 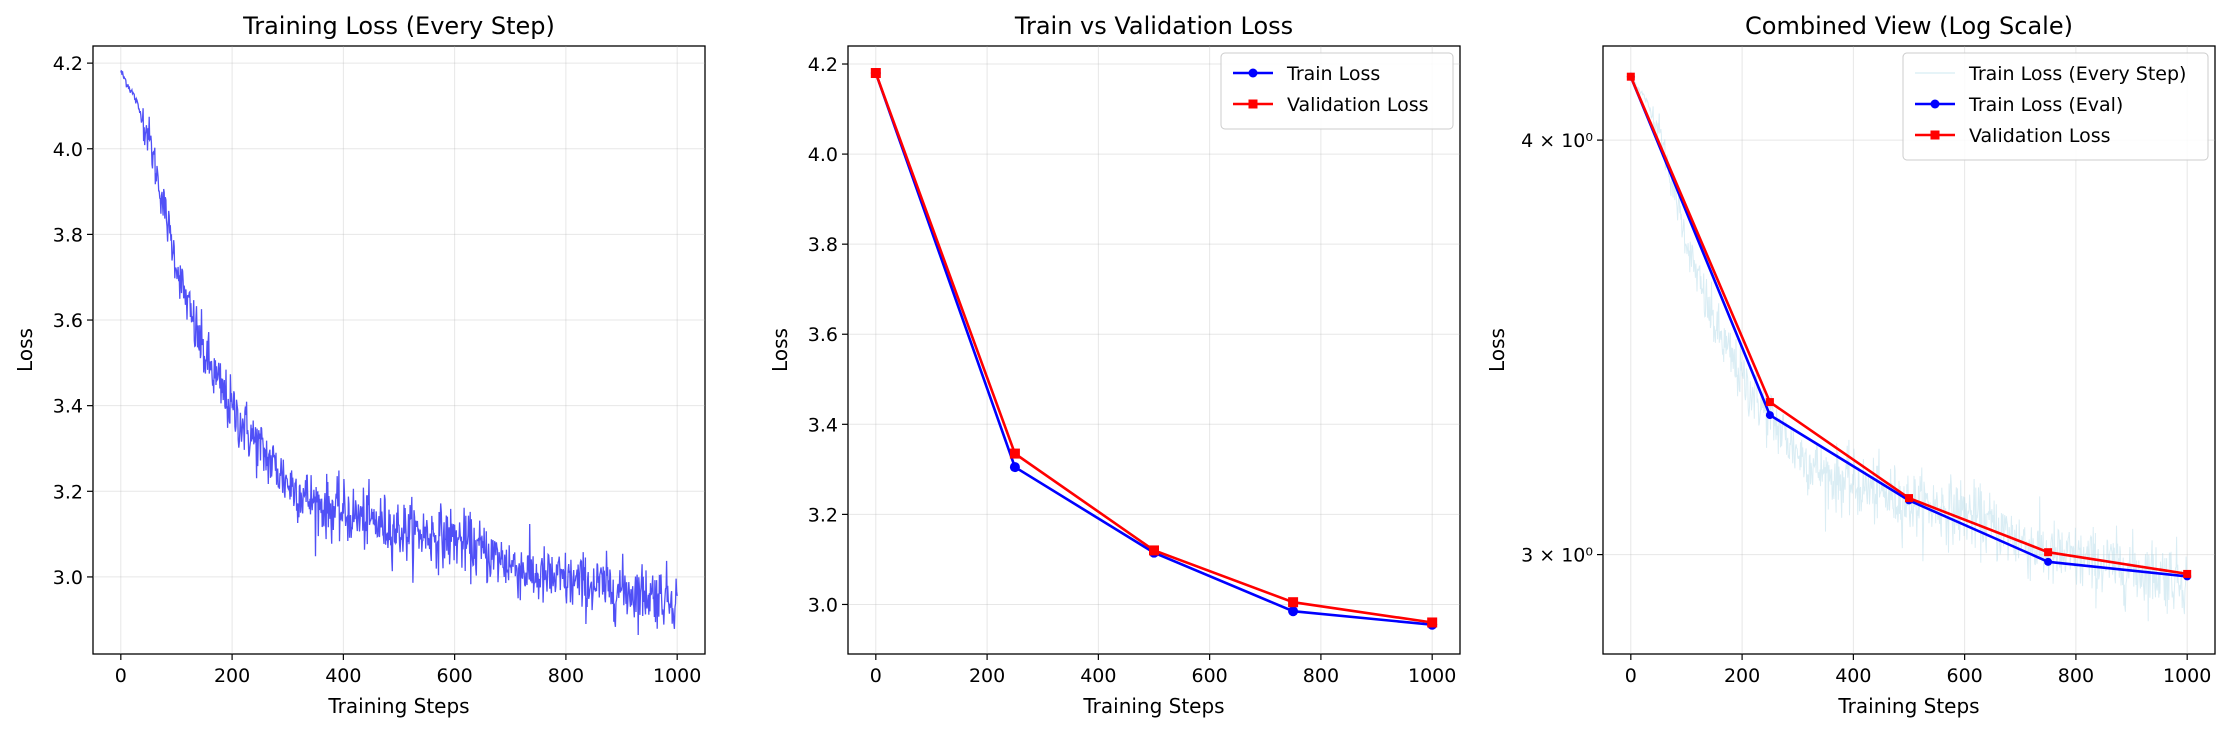 What do you see at coordinates (398, 26) in the screenshot?
I see `chart-title: Training Loss (Every Step)` at bounding box center [398, 26].